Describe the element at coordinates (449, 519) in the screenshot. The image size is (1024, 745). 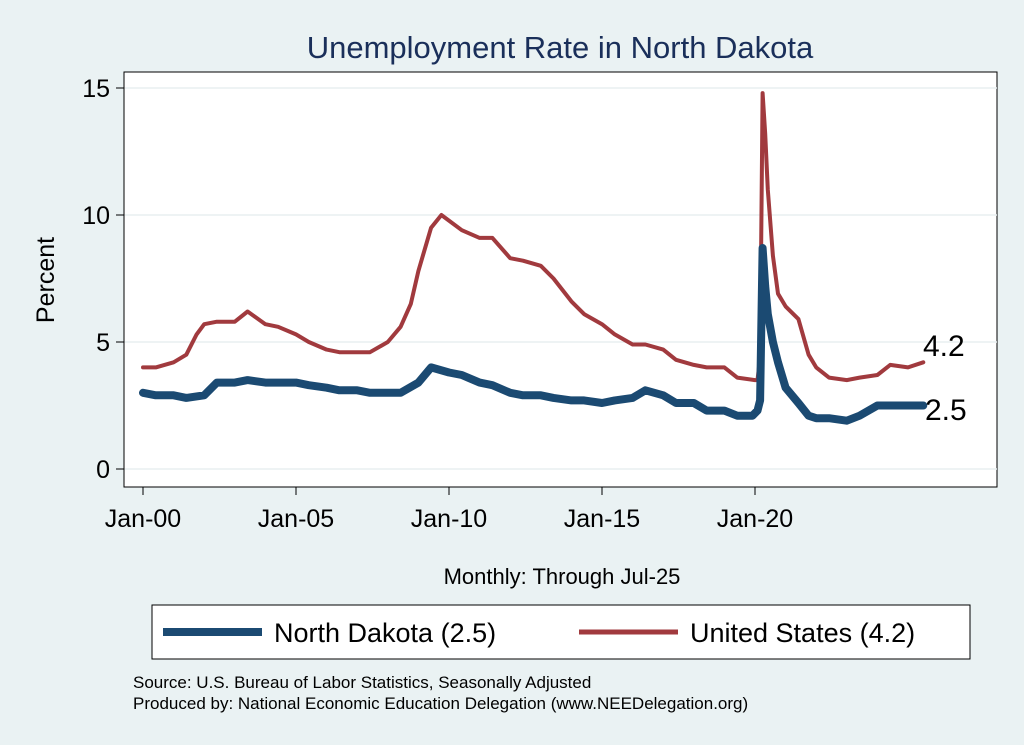
I see `x-tick-label: Jan-10` at that location.